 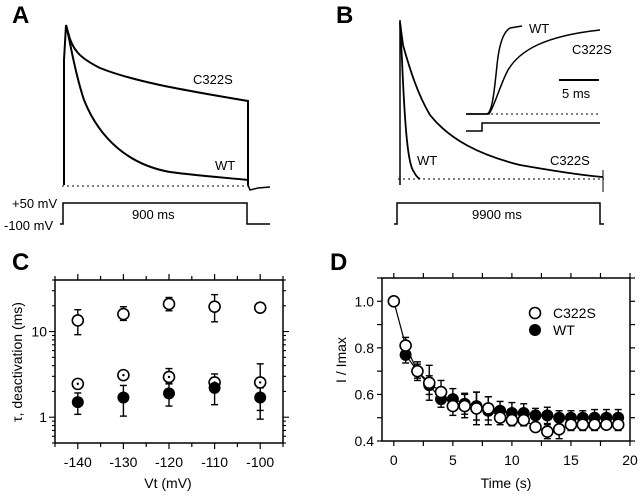 What do you see at coordinates (20, 262) in the screenshot?
I see `panel-c-label: C` at bounding box center [20, 262].